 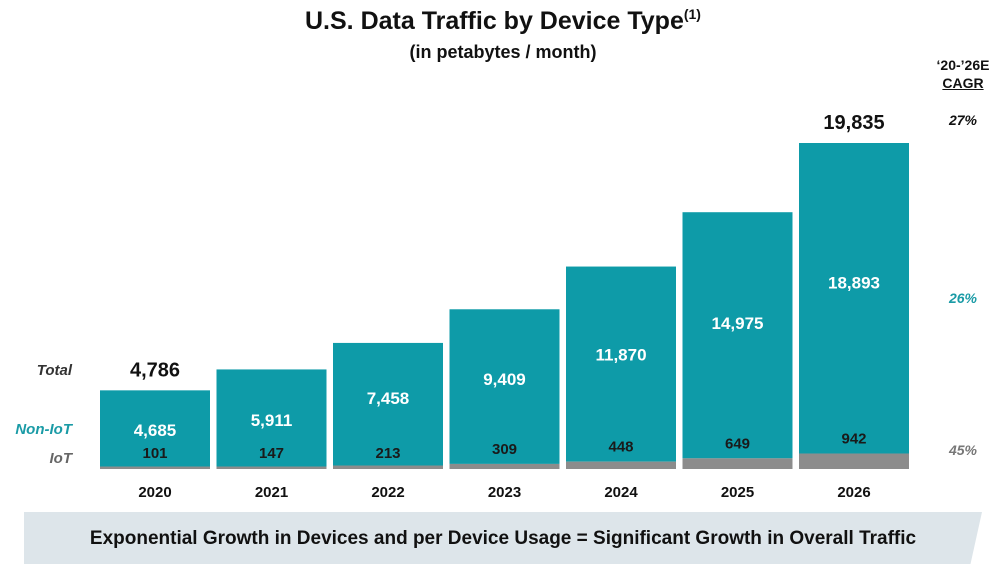 I want to click on summary-banner, so click(x=503, y=538).